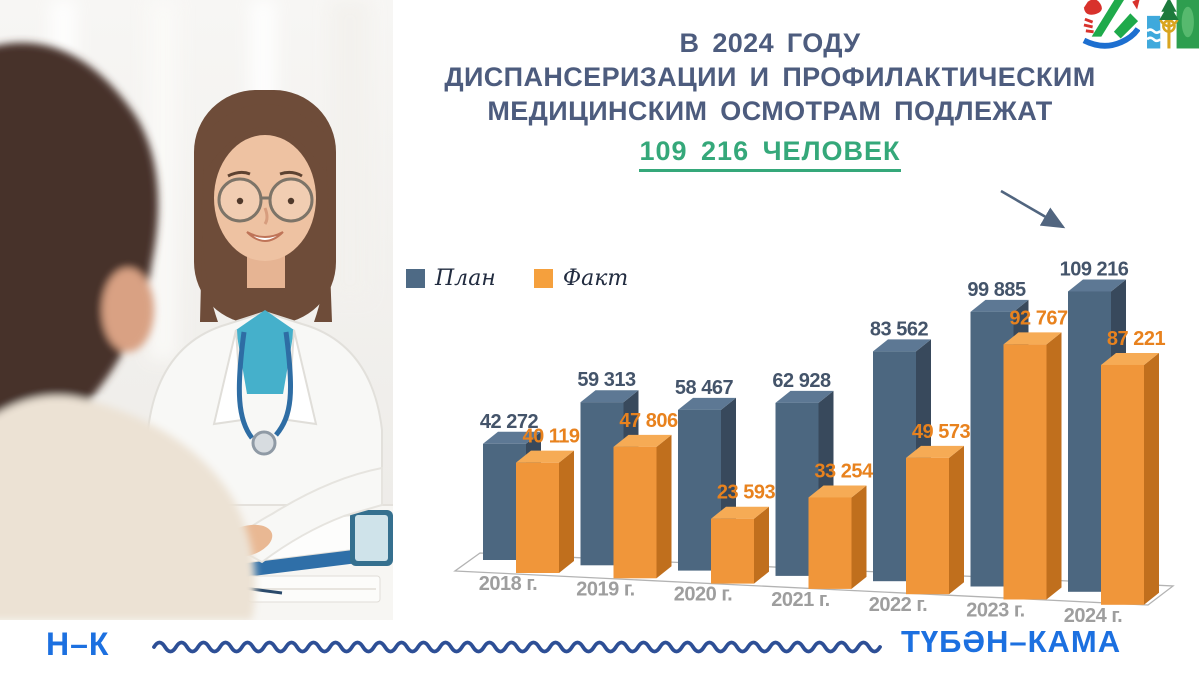  I want to click on legend-label-fakt: Факт, so click(595, 278).